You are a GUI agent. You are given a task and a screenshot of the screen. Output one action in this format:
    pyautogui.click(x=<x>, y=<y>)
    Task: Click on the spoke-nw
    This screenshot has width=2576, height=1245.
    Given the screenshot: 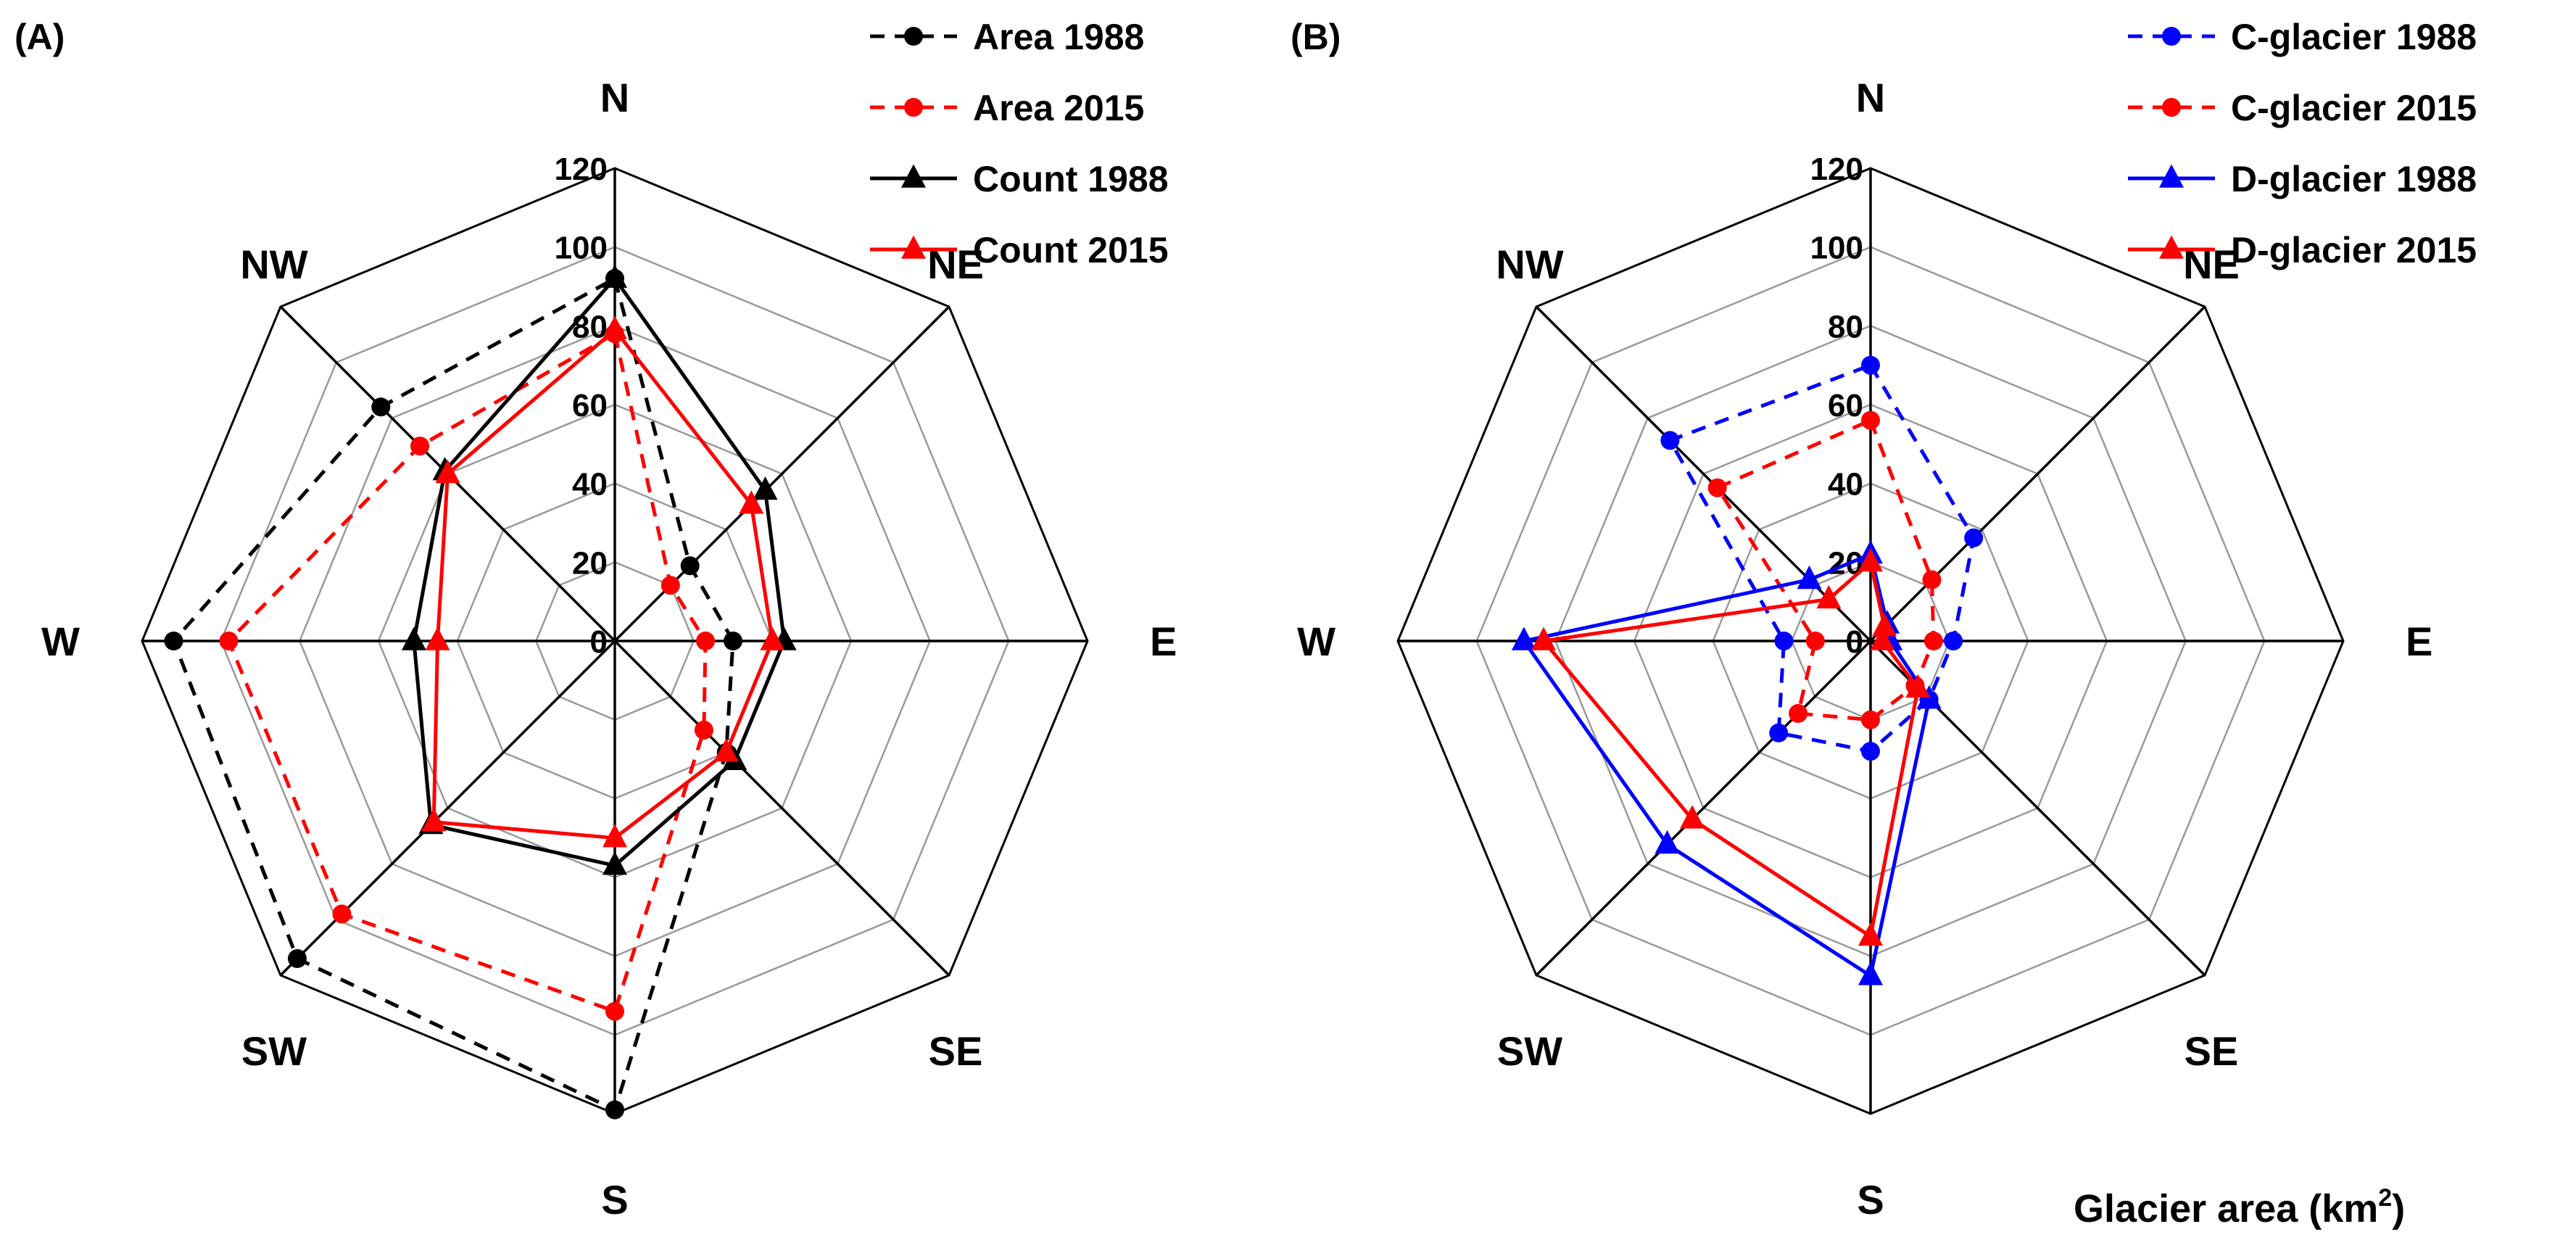 What is the action you would take?
    pyautogui.click(x=1703, y=473)
    